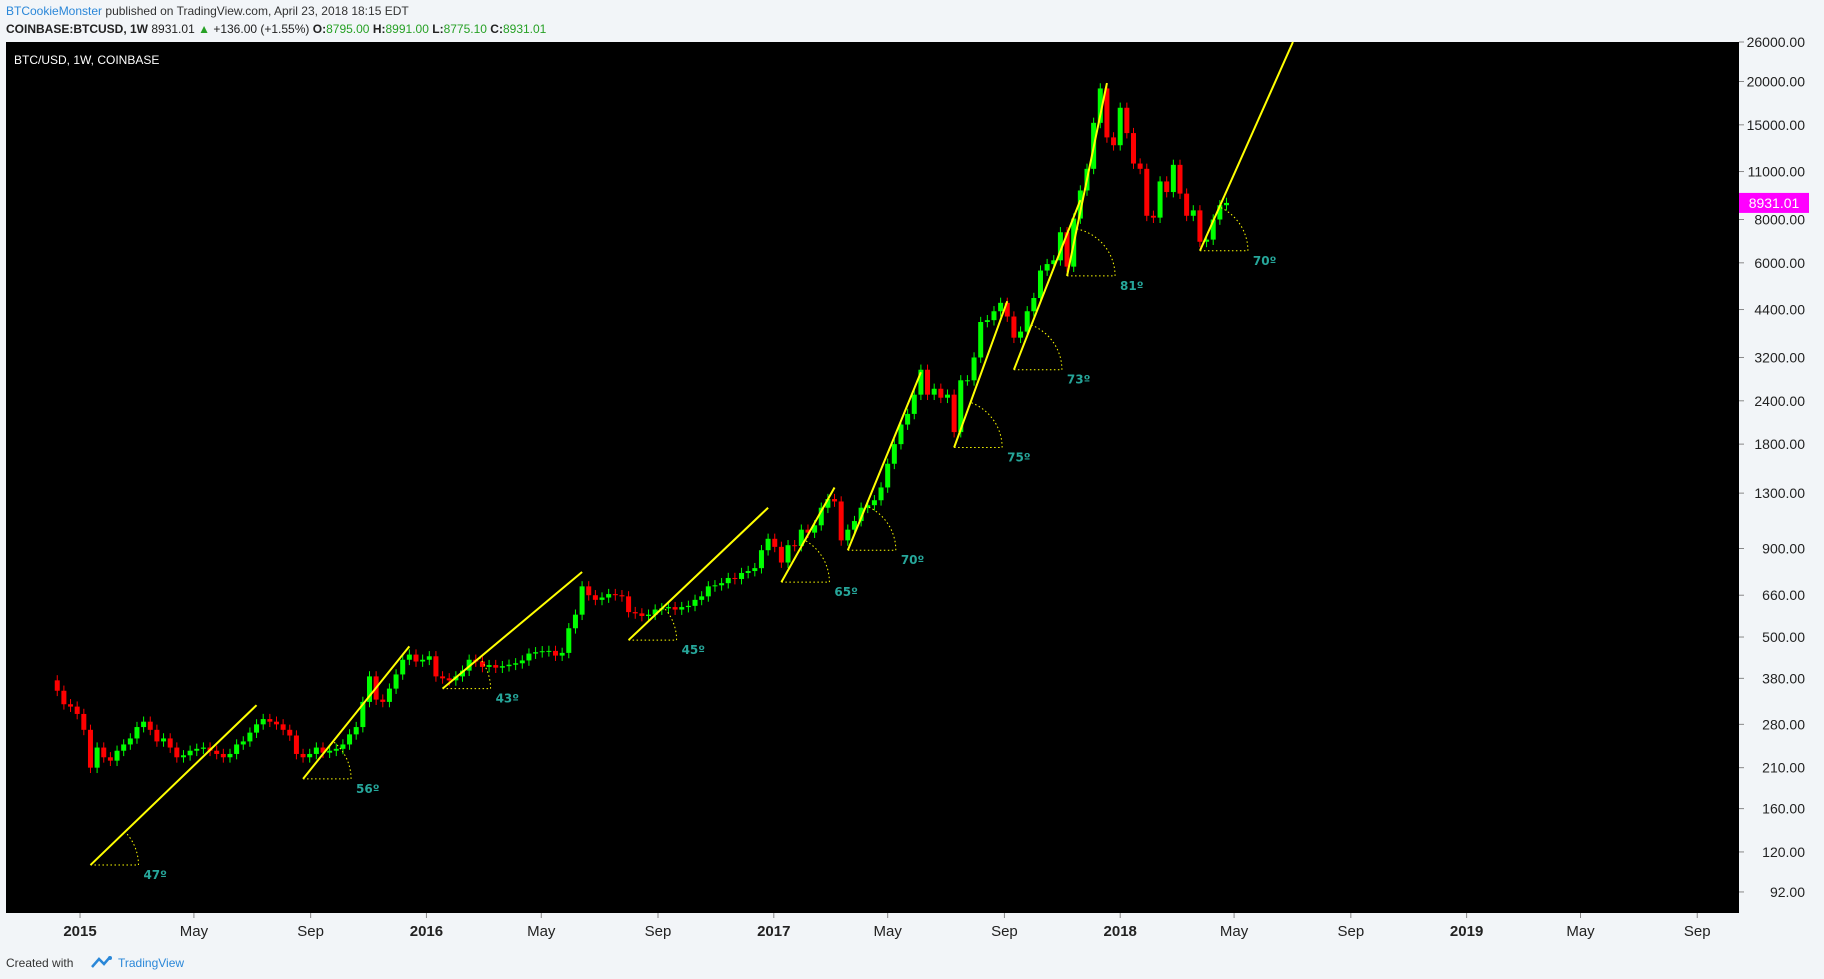 This screenshot has height=979, width=1824. I want to click on last-price-text: 8931.01, so click(1774, 203).